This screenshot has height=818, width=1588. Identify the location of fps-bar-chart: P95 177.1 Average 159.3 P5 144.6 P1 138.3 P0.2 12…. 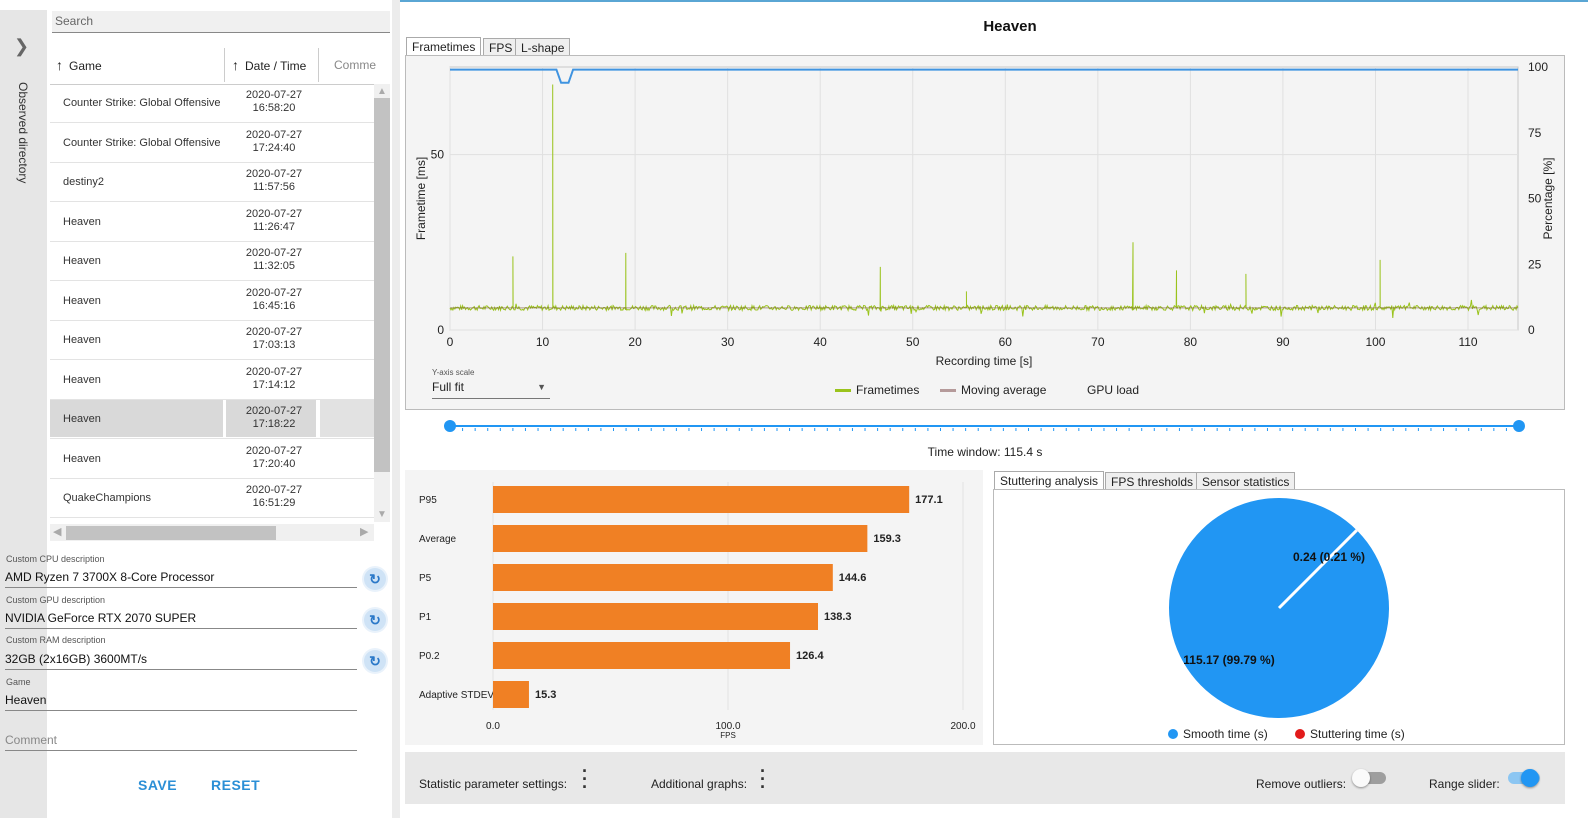
(697, 611).